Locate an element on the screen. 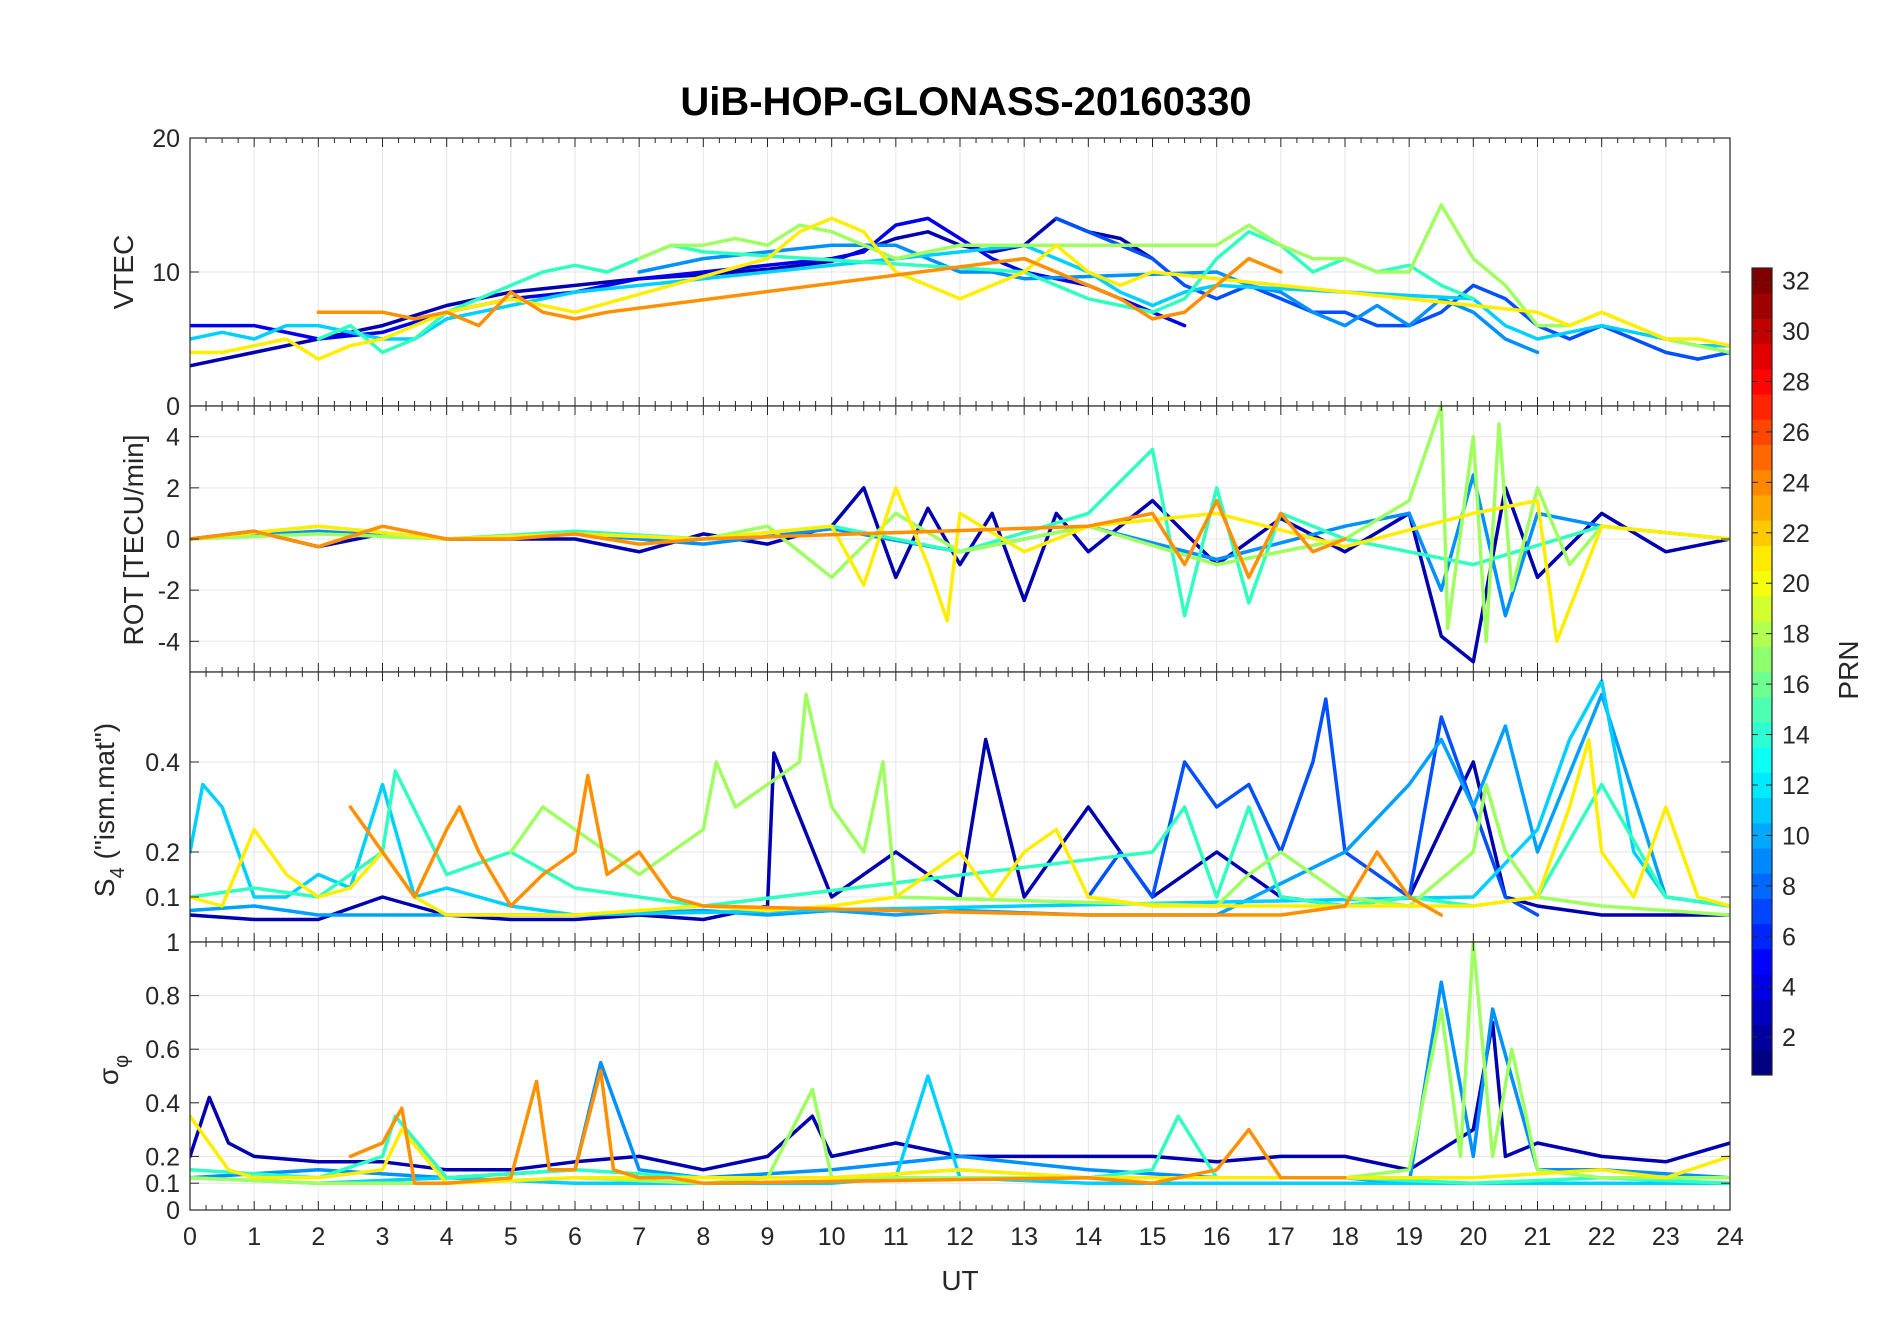  y-tick-label: 20 is located at coordinates (166, 139).